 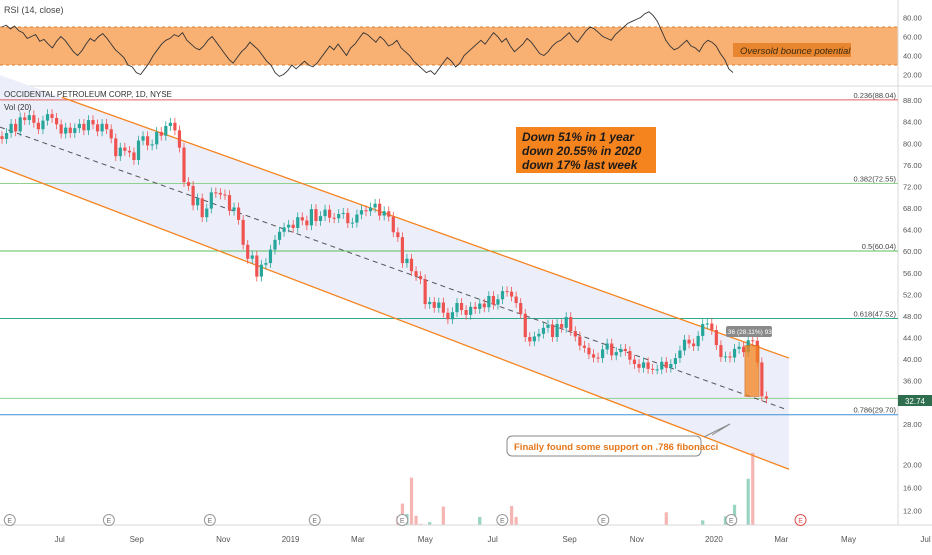 I want to click on rsi-tick-label: 20.00, so click(x=912, y=75).